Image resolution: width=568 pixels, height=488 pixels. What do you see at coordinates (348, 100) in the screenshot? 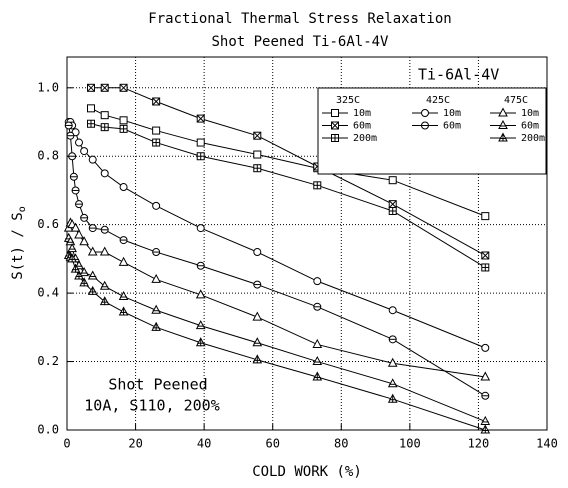
I see `legend-group: 325C` at bounding box center [348, 100].